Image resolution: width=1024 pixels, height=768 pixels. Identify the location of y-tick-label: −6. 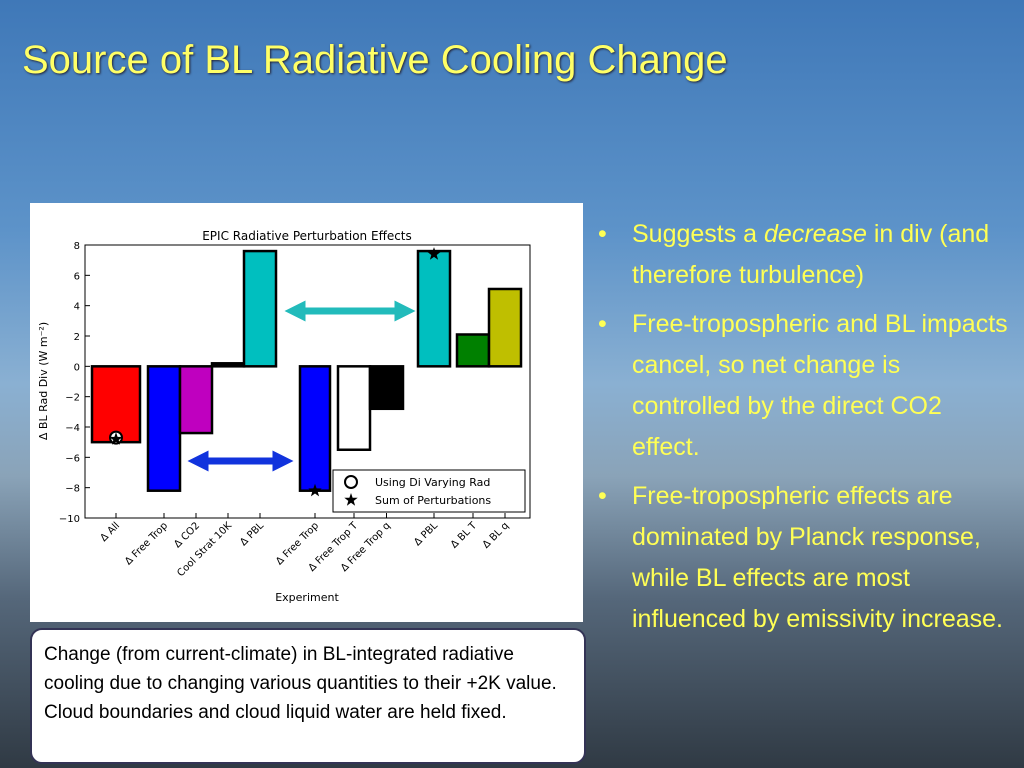
(72, 458).